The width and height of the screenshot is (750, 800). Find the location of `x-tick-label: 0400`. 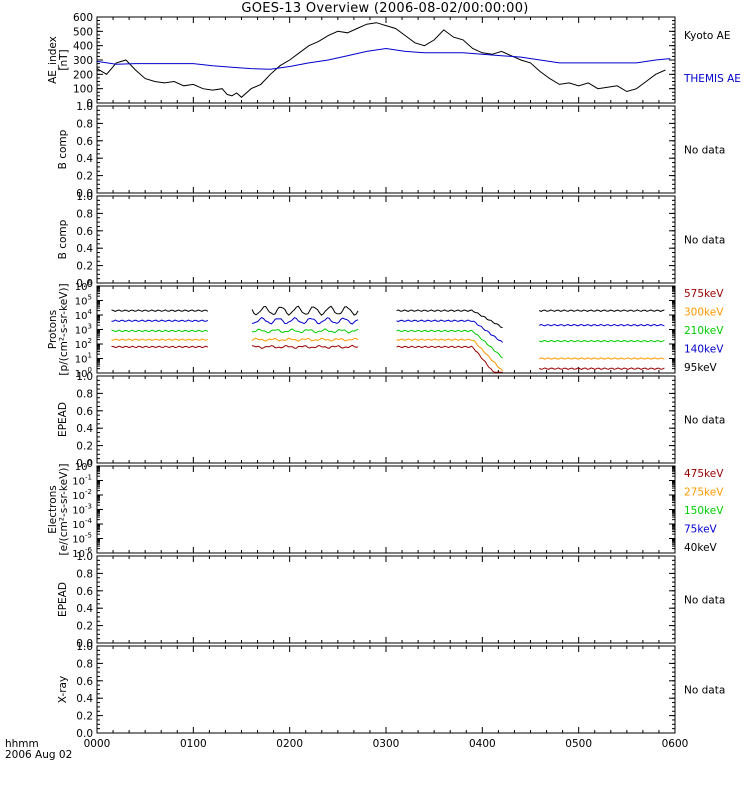

x-tick-label: 0400 is located at coordinates (482, 744).